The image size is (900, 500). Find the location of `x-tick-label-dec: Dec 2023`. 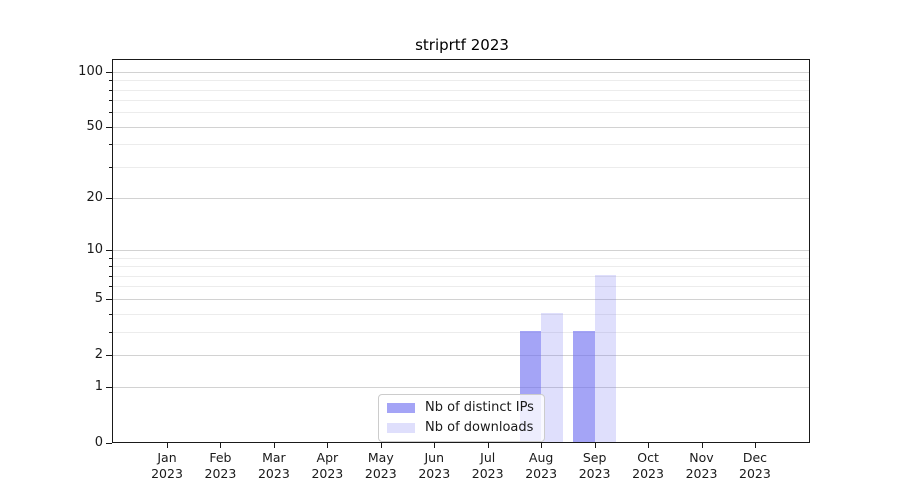

x-tick-label-dec: Dec 2023 is located at coordinates (755, 466).